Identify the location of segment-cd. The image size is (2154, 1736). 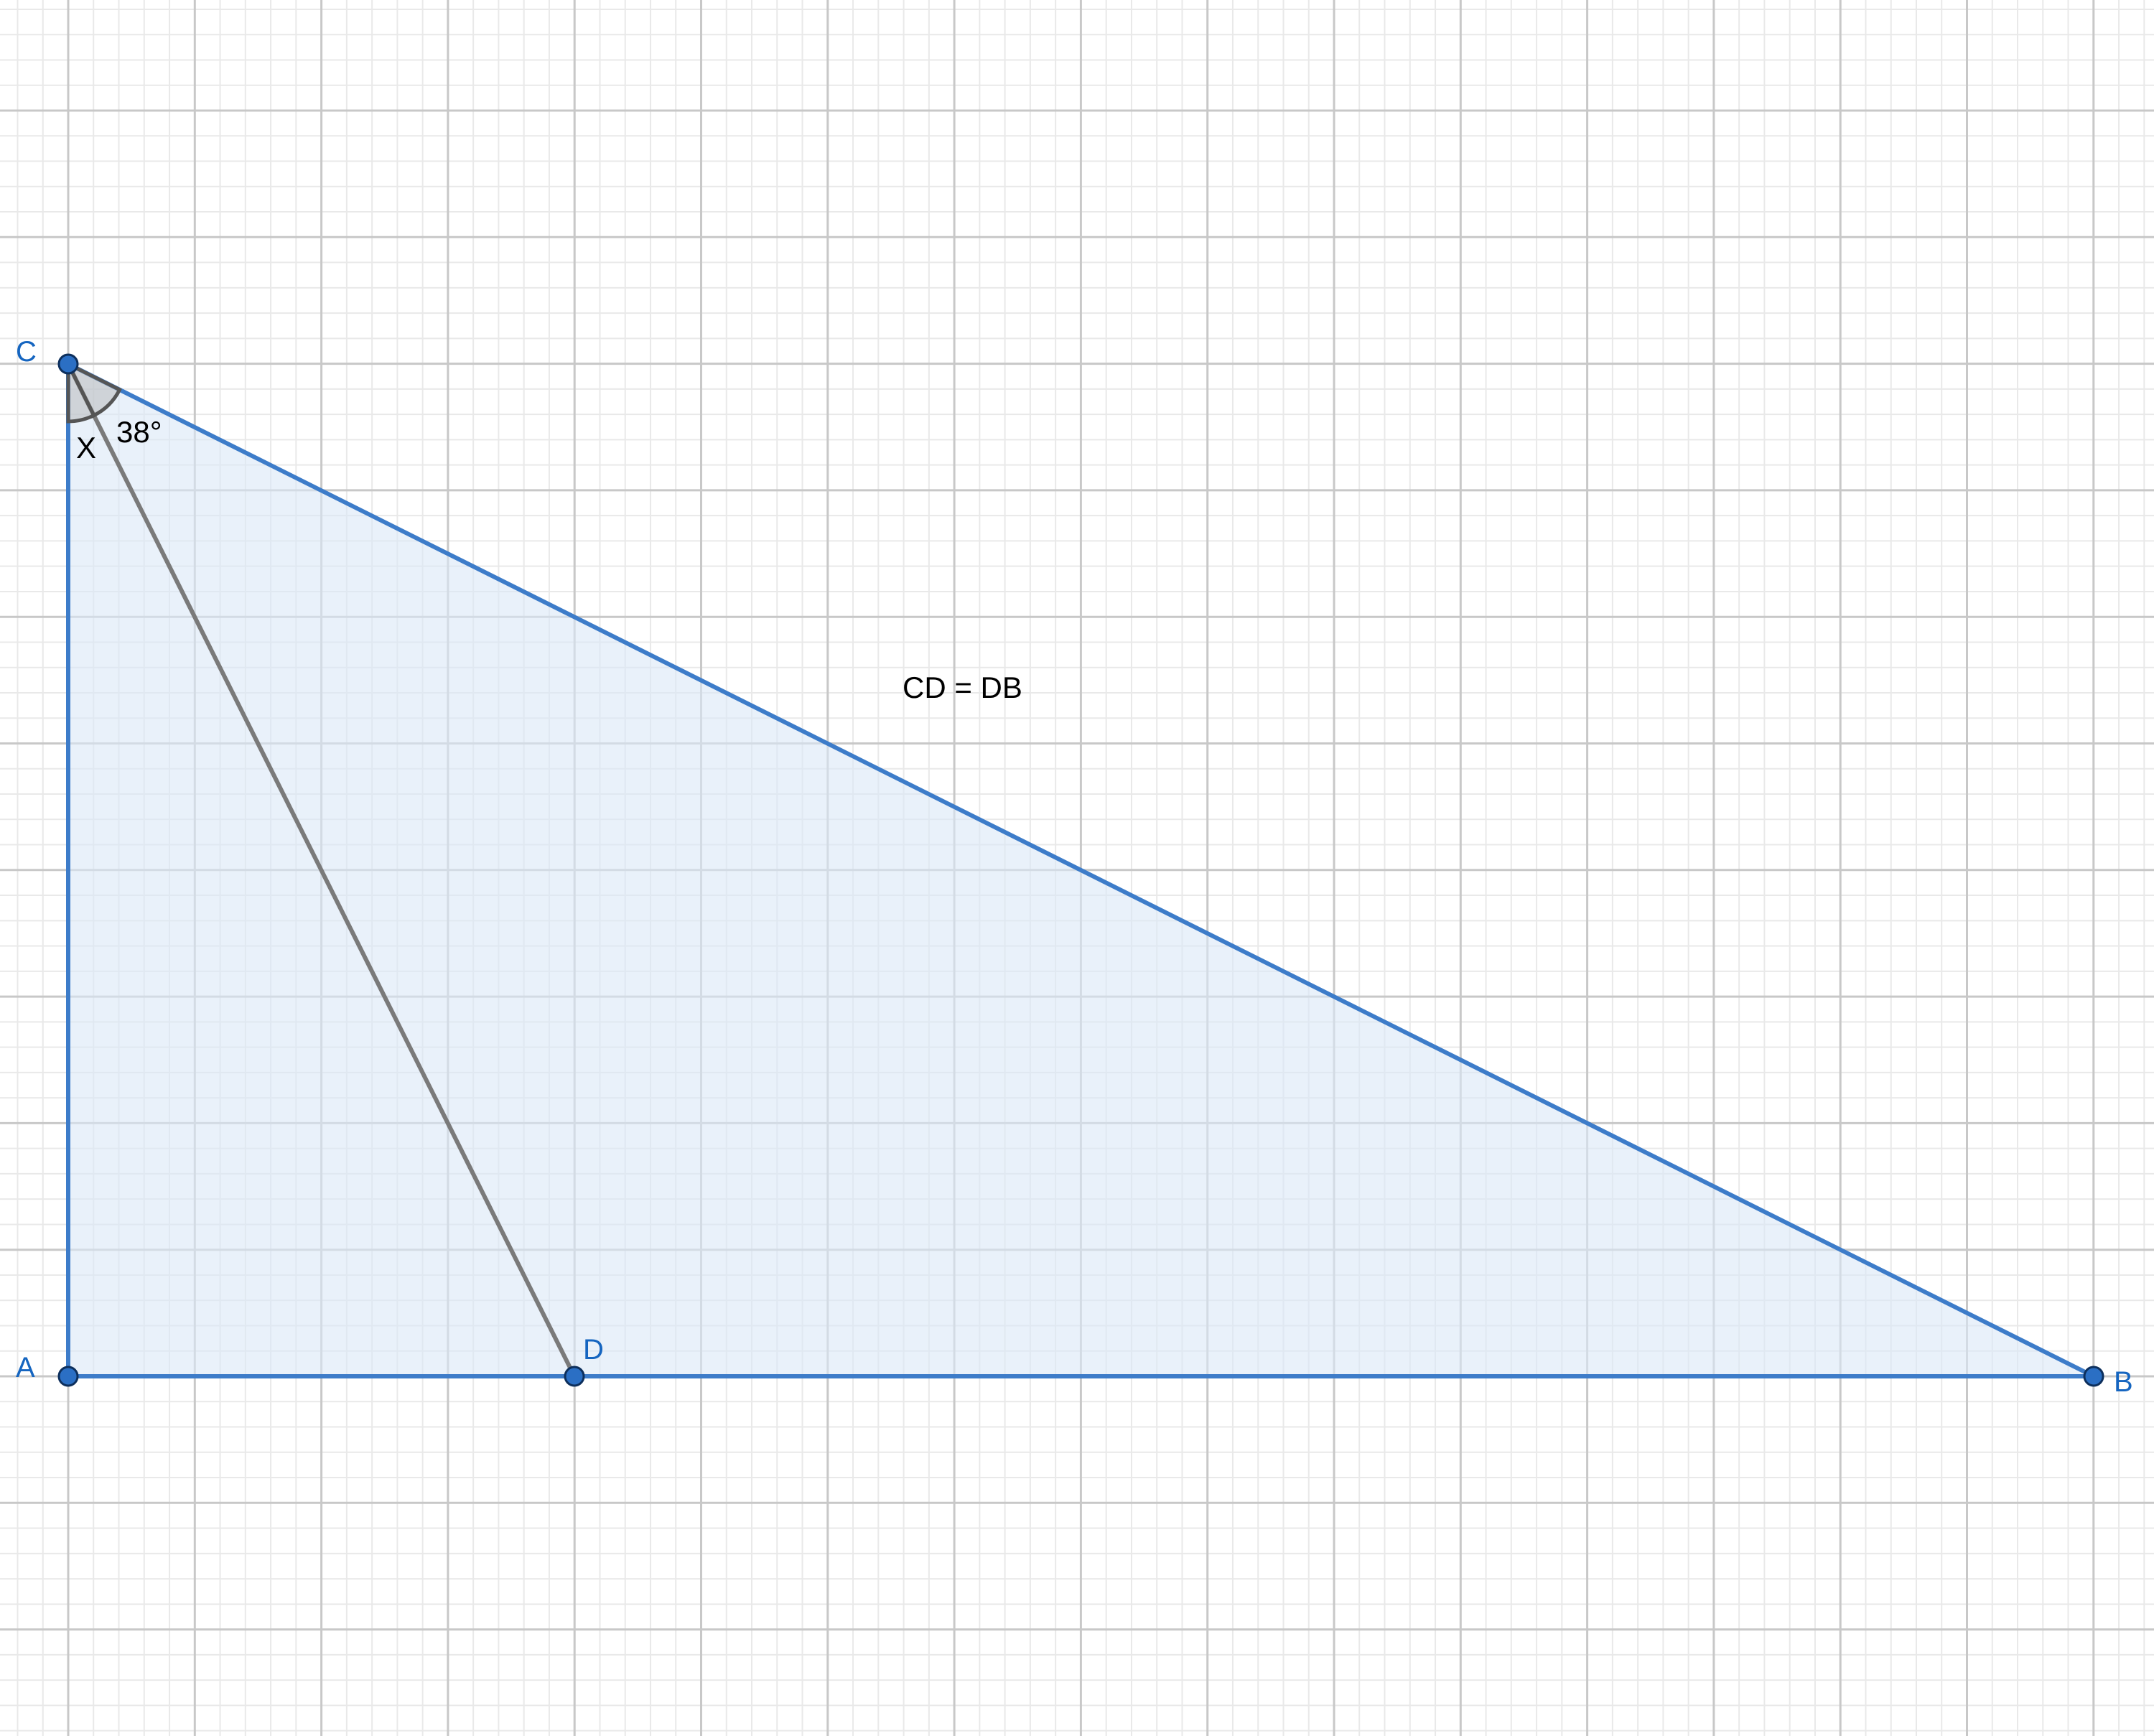
(321, 870).